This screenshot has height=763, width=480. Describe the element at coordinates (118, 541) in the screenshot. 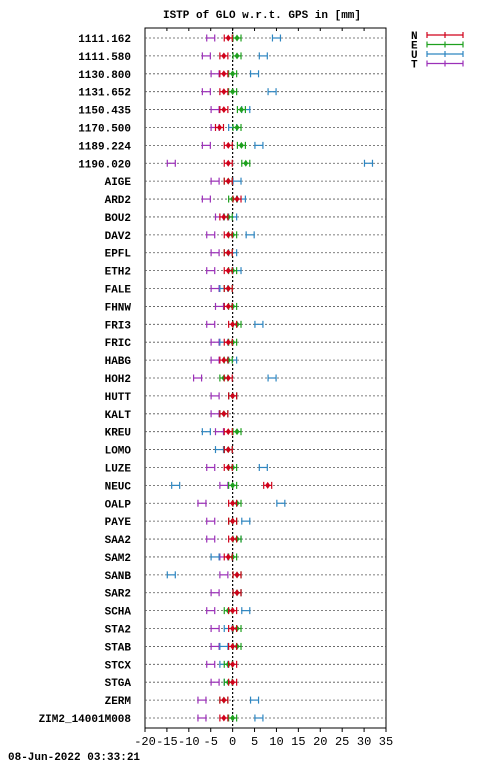

I see `station-label: SAA2` at that location.